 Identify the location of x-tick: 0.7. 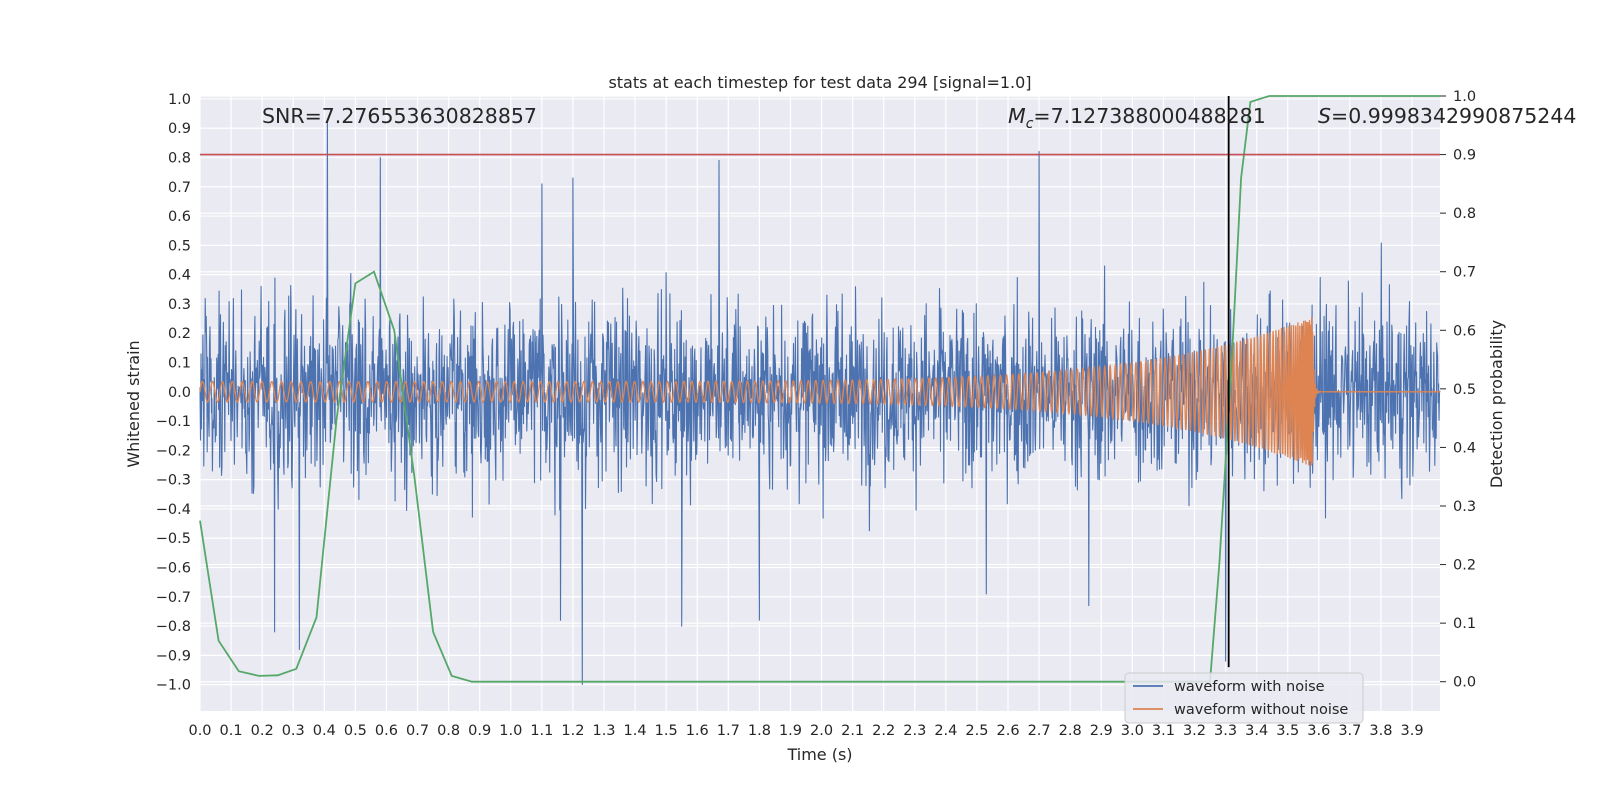
(417, 731).